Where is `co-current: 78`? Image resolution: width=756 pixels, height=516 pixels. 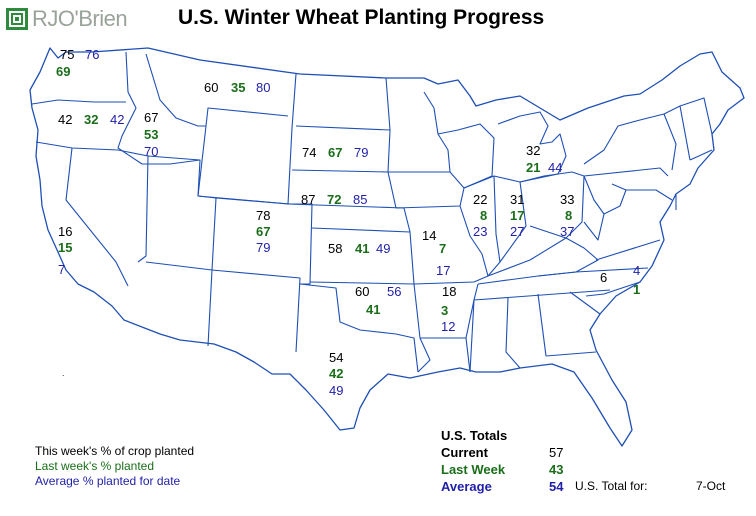
co-current: 78 is located at coordinates (263, 215).